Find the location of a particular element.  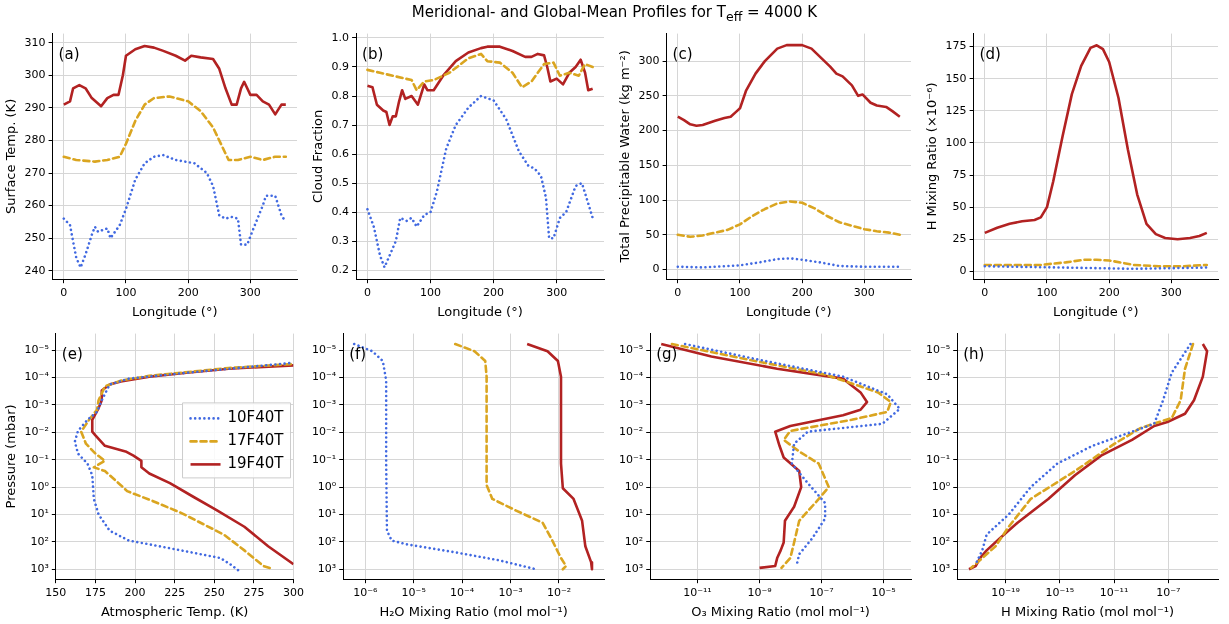

annotation: (f) is located at coordinates (358, 353).